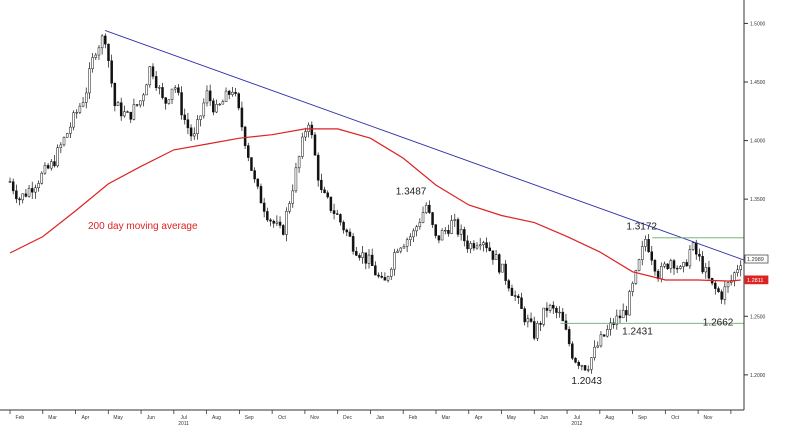 Image resolution: width=809 pixels, height=435 pixels. I want to click on annotation-label: 1.2662, so click(718, 322).